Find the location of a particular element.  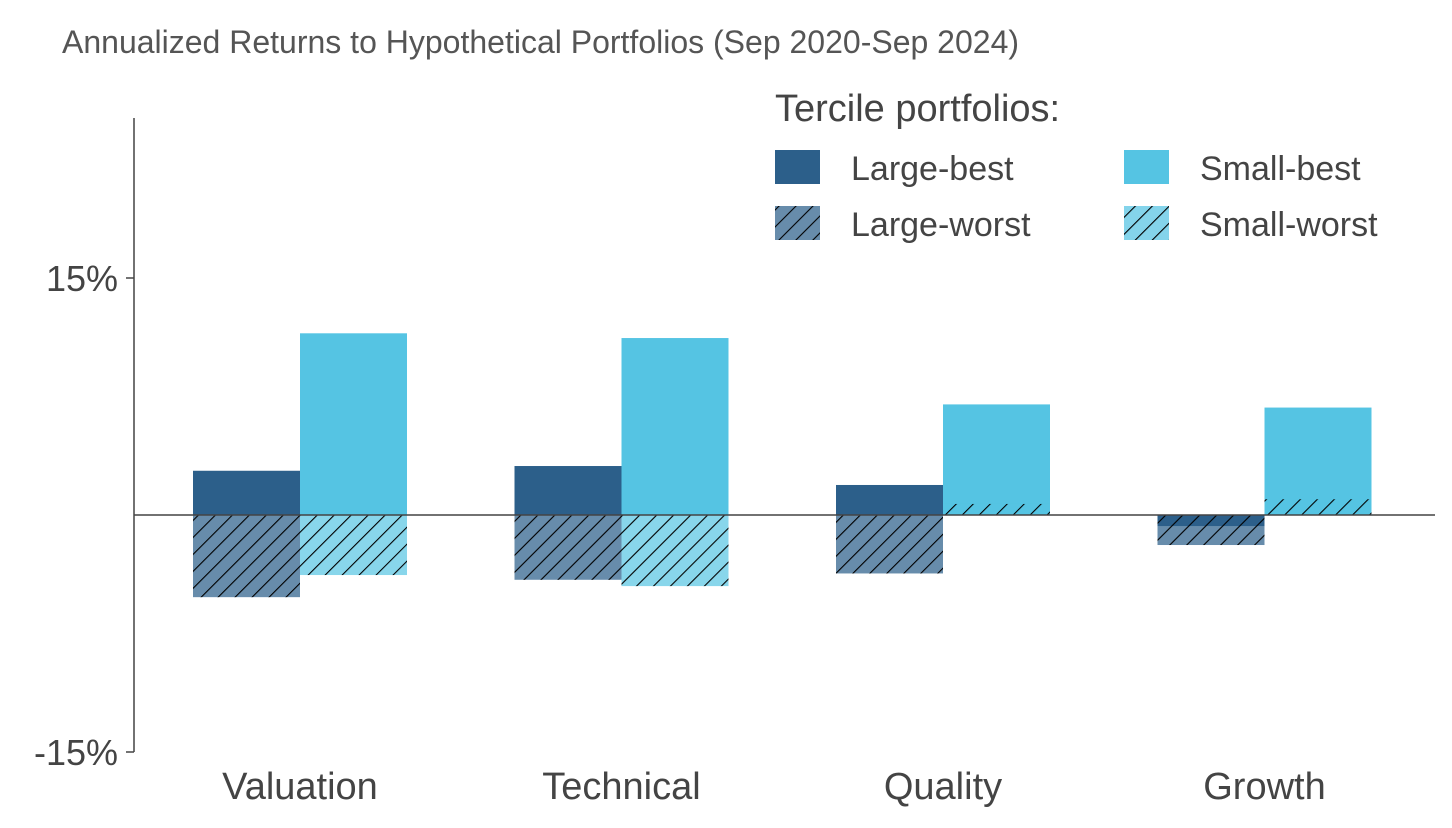

x-tick-labels: Valuation Technical Quality Growth is located at coordinates (774, 787).